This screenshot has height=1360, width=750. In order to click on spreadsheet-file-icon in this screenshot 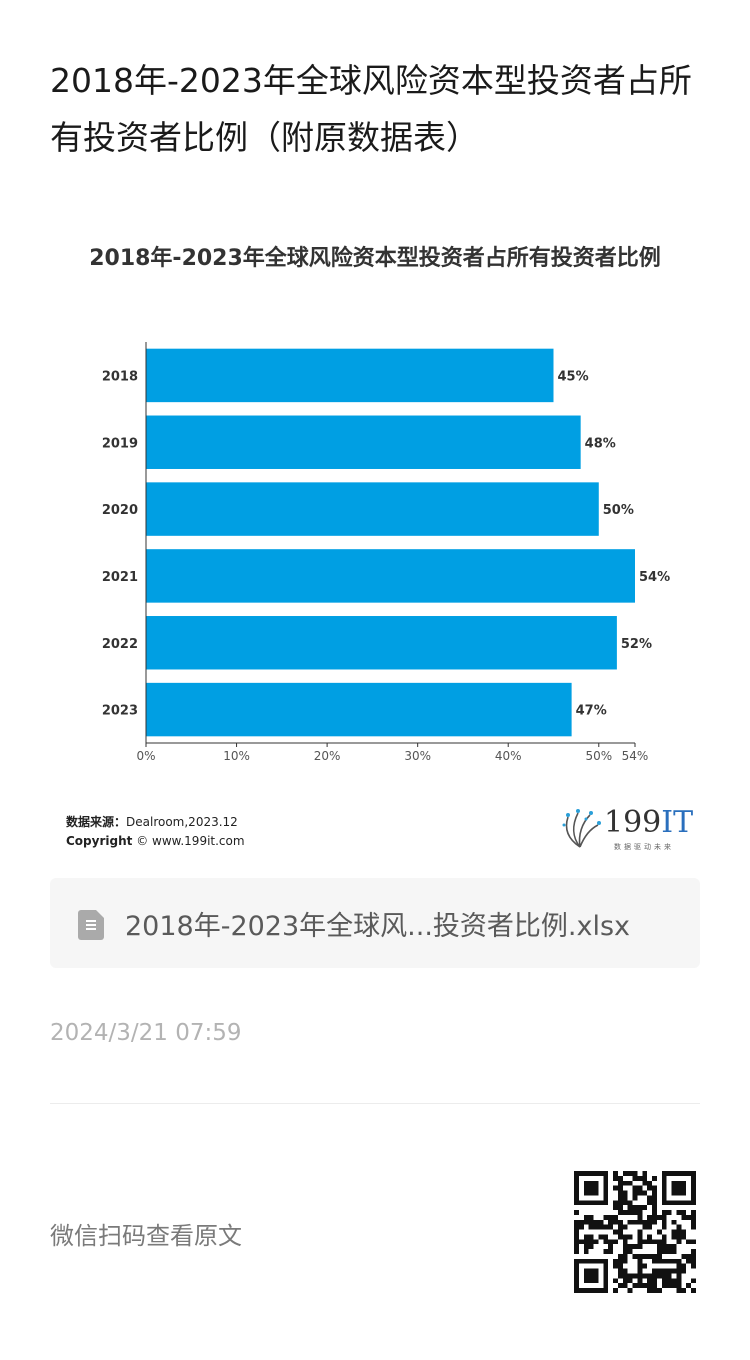, I will do `click(91, 925)`.